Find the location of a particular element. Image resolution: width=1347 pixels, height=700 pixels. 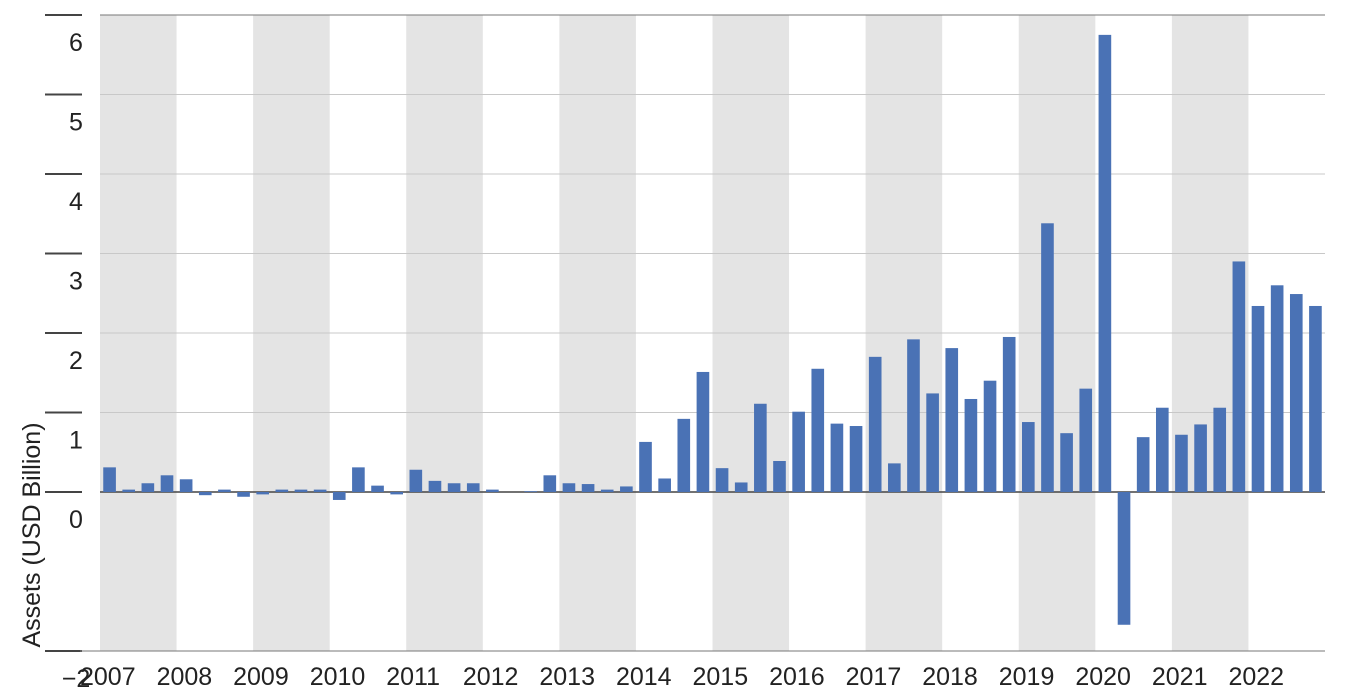

x-tick-label: 2020 is located at coordinates (1103, 677).